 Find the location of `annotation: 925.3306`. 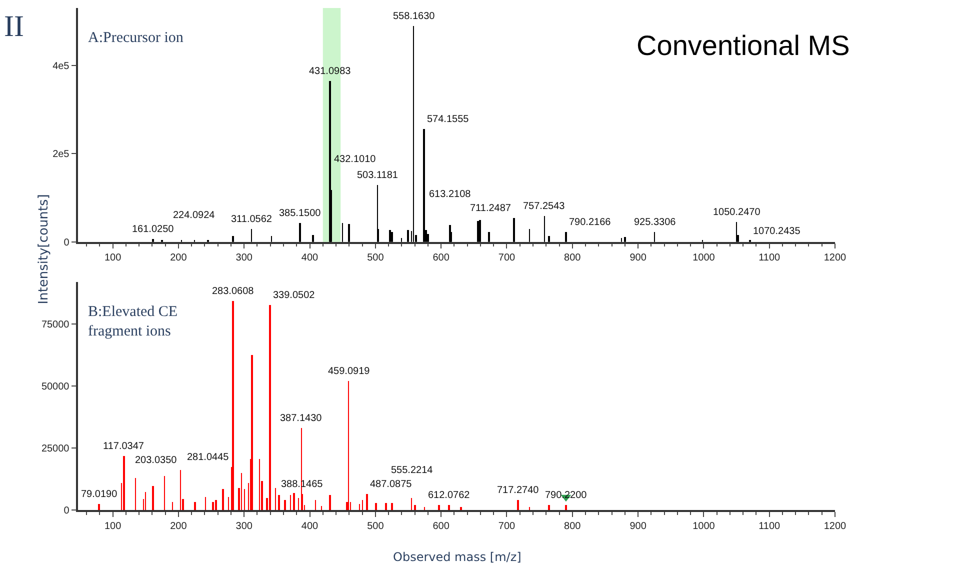

annotation: 925.3306 is located at coordinates (655, 222).